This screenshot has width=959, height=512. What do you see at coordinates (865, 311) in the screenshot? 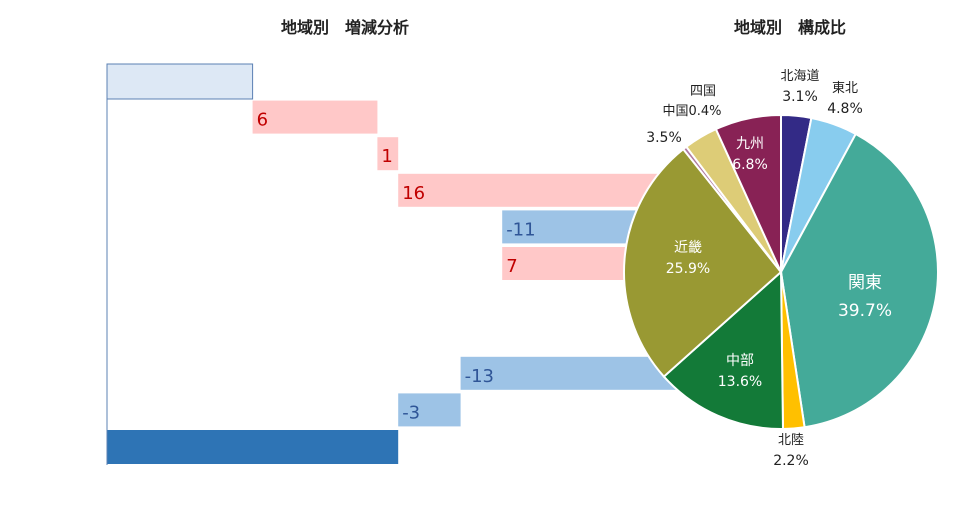
I see `slice-value: 39.7%` at bounding box center [865, 311].